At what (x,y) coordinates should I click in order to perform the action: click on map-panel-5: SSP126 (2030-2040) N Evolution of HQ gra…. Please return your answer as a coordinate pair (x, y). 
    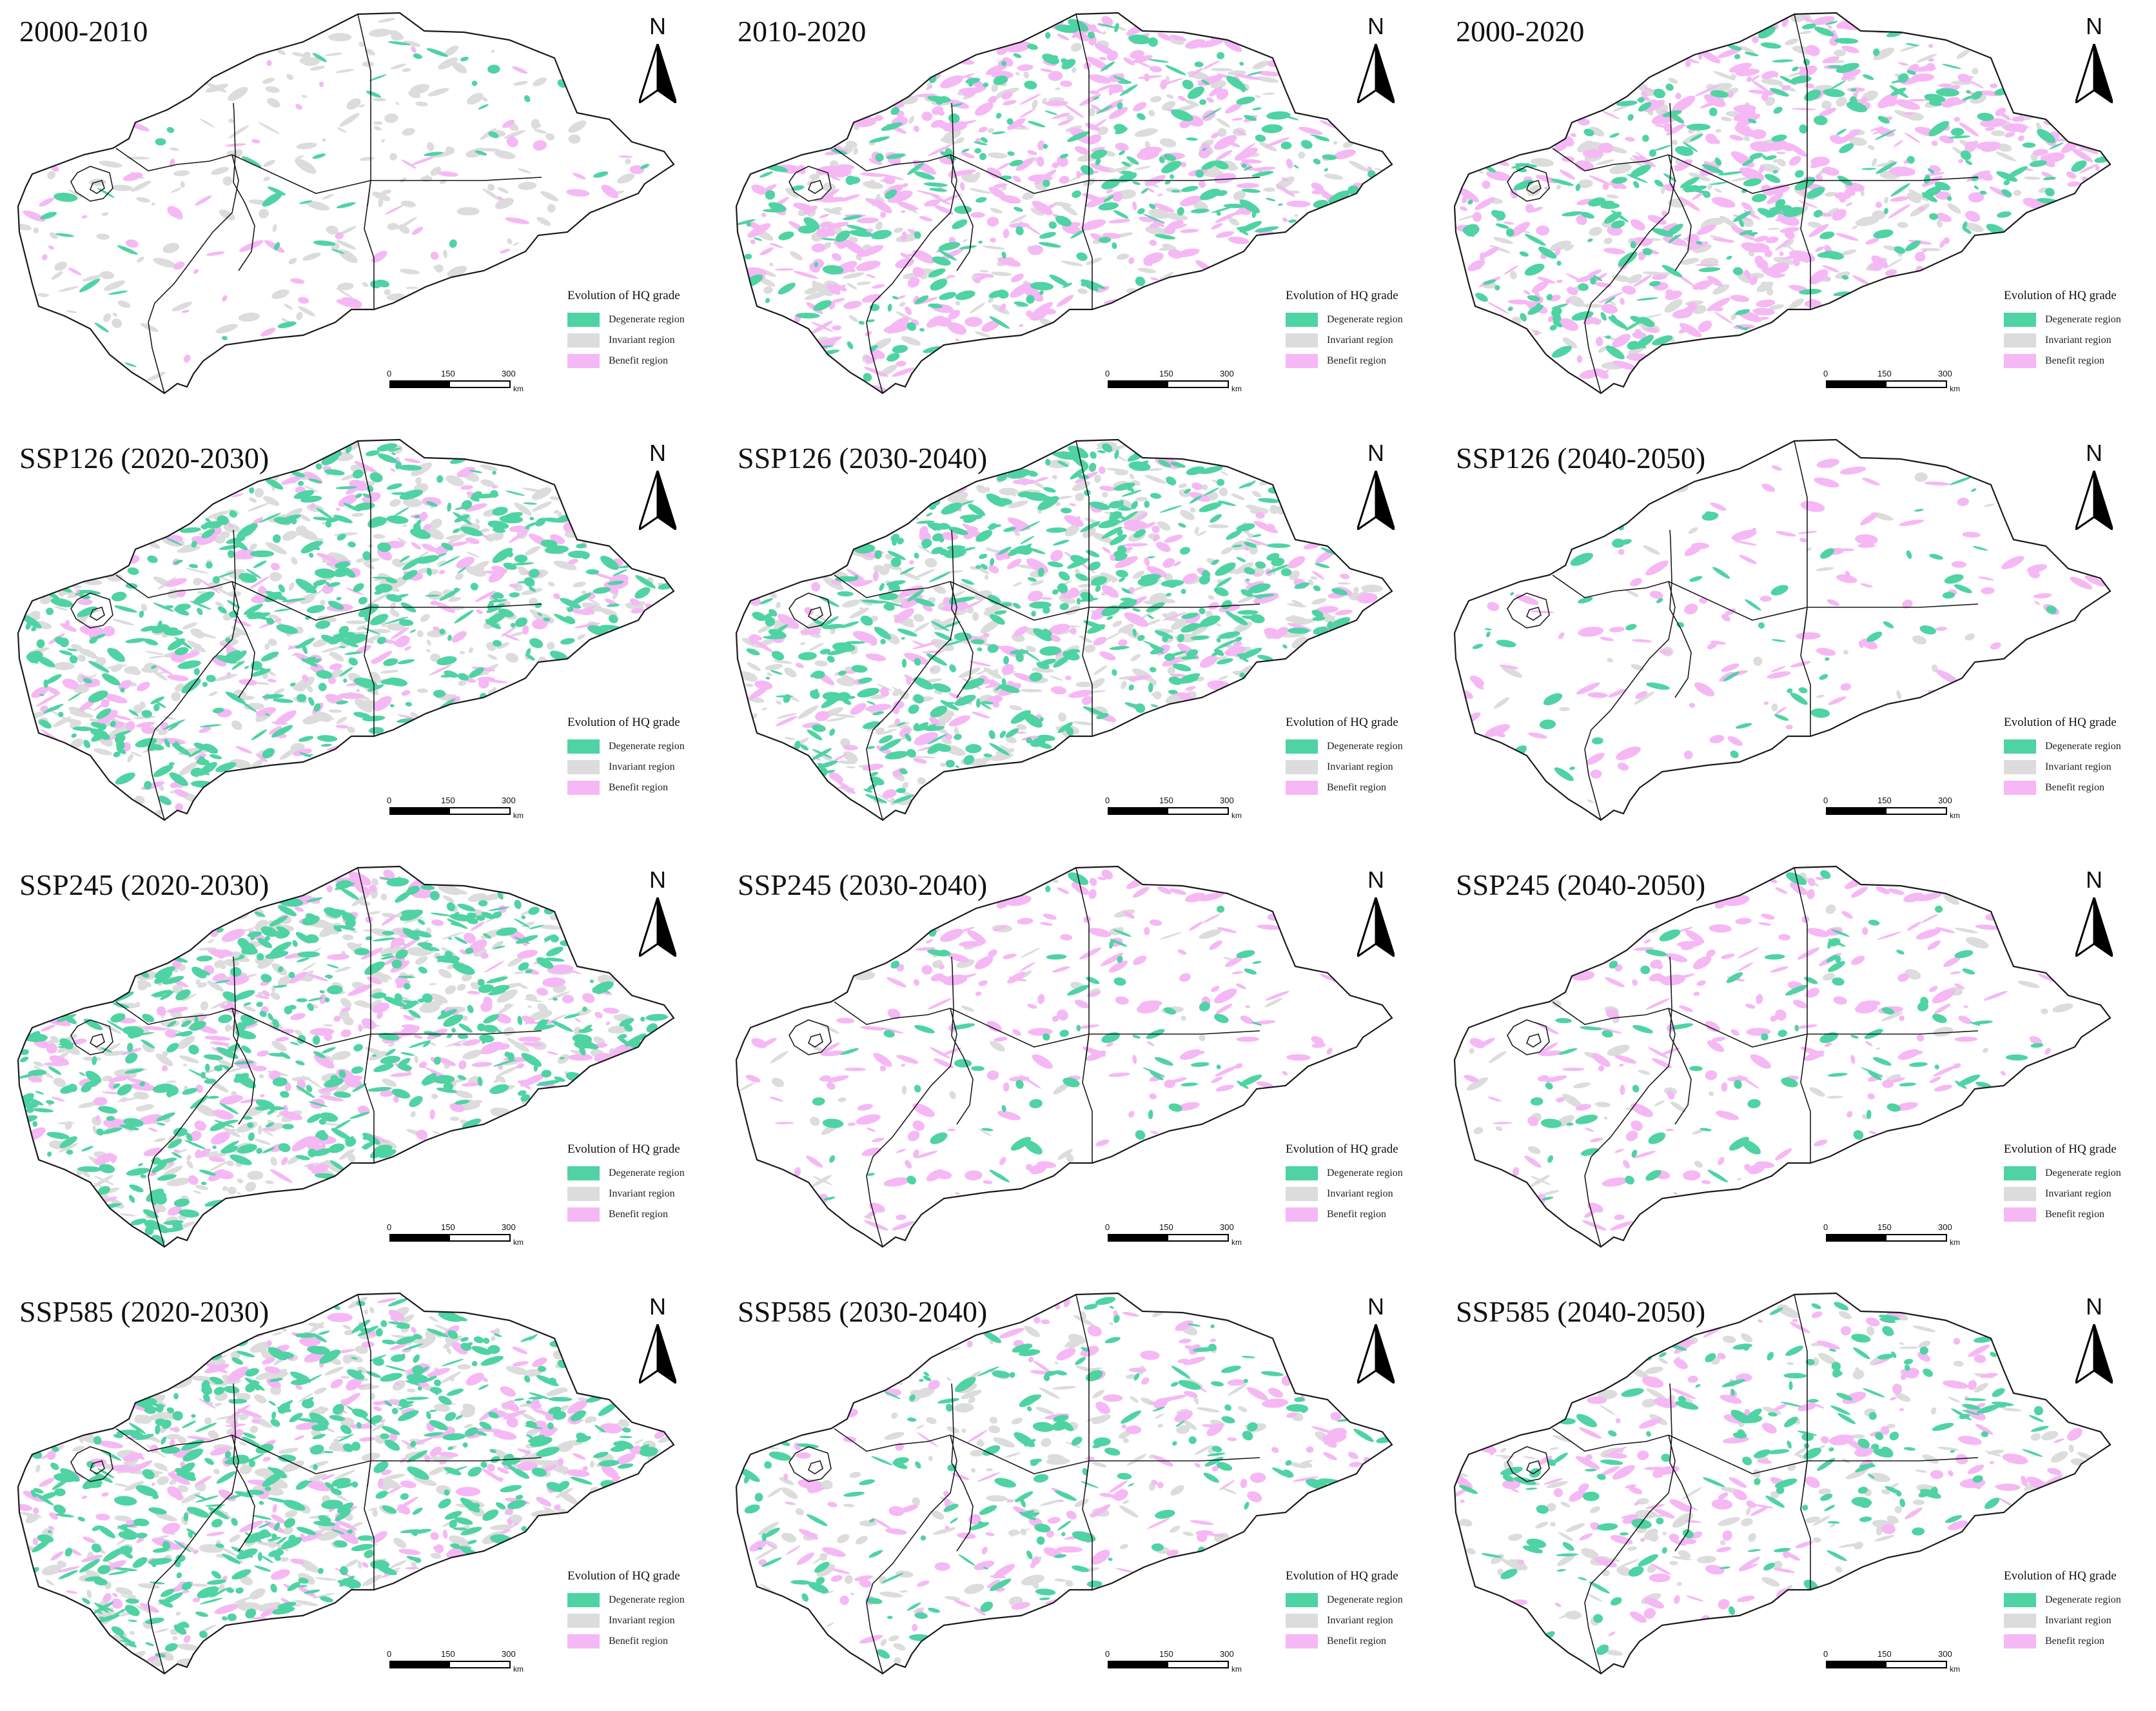
    Looking at the image, I should click on (1077, 642).